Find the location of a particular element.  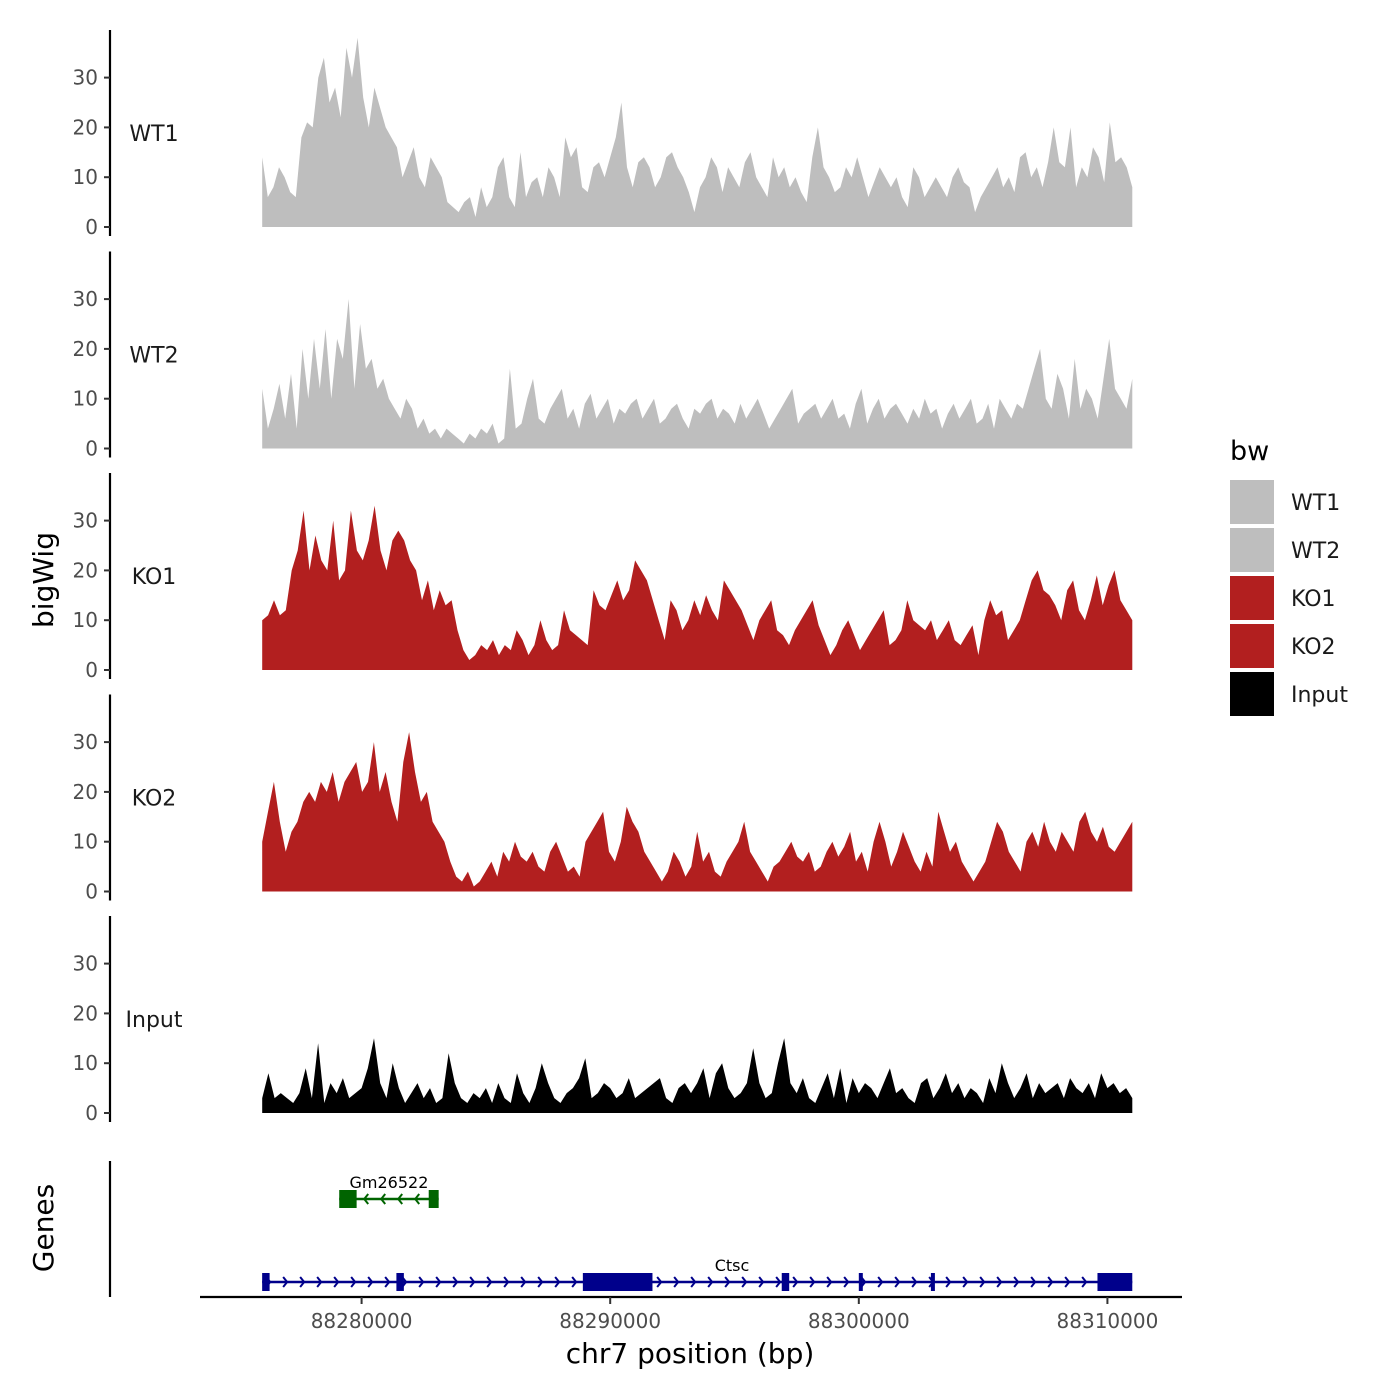

legend-title: bw is located at coordinates (1249, 451).